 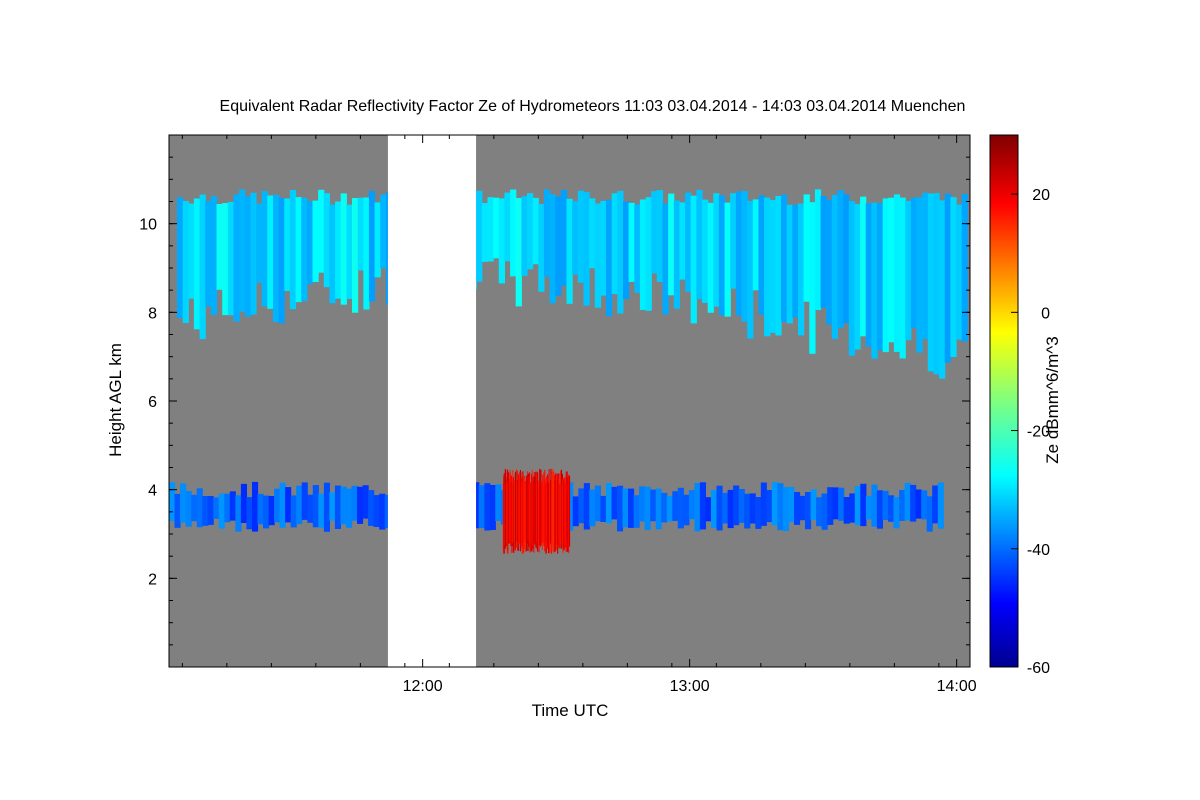 I want to click on x-tick-label: 12:00, so click(x=423, y=686).